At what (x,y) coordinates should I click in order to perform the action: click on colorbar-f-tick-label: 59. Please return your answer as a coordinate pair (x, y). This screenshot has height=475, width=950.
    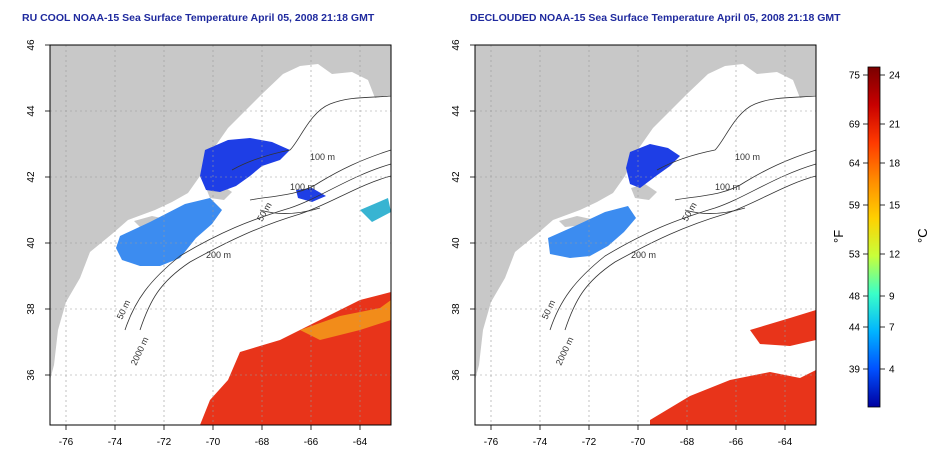
    Looking at the image, I should click on (855, 206).